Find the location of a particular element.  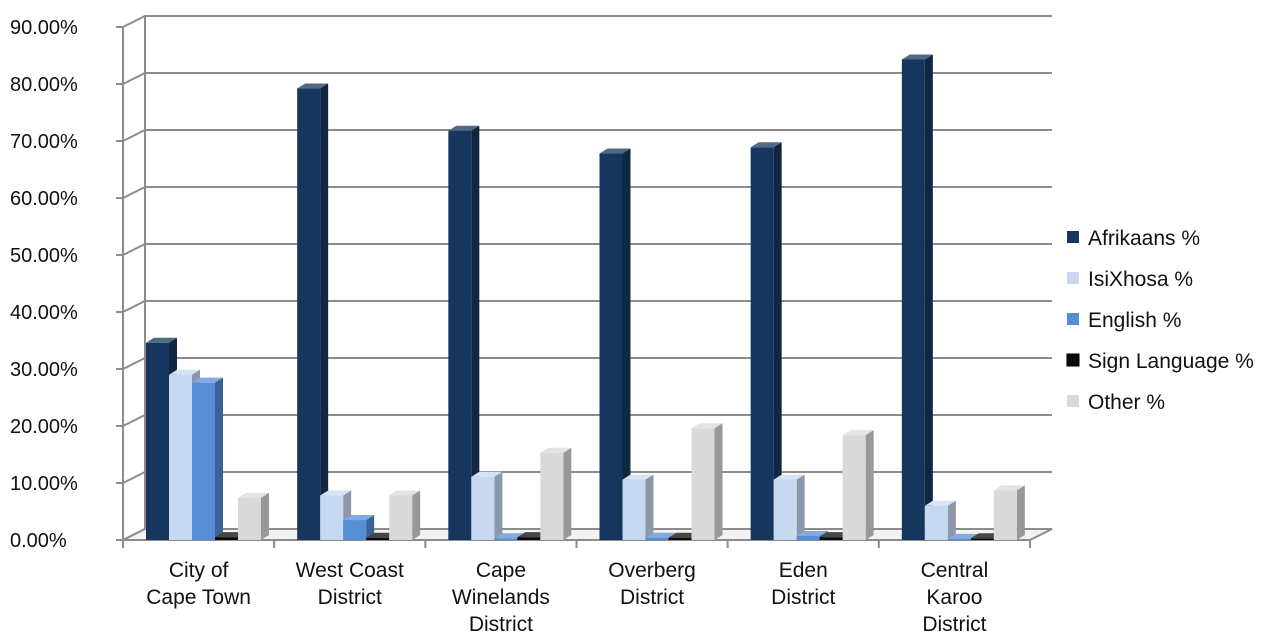

x-category-label: Cape is located at coordinates (501, 570).